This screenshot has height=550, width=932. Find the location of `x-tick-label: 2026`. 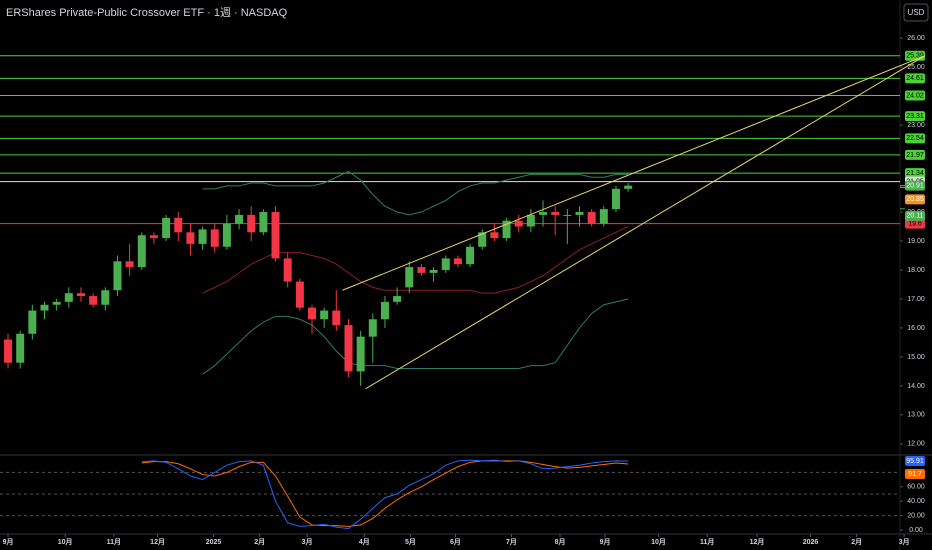

x-tick-label: 2026 is located at coordinates (811, 542).